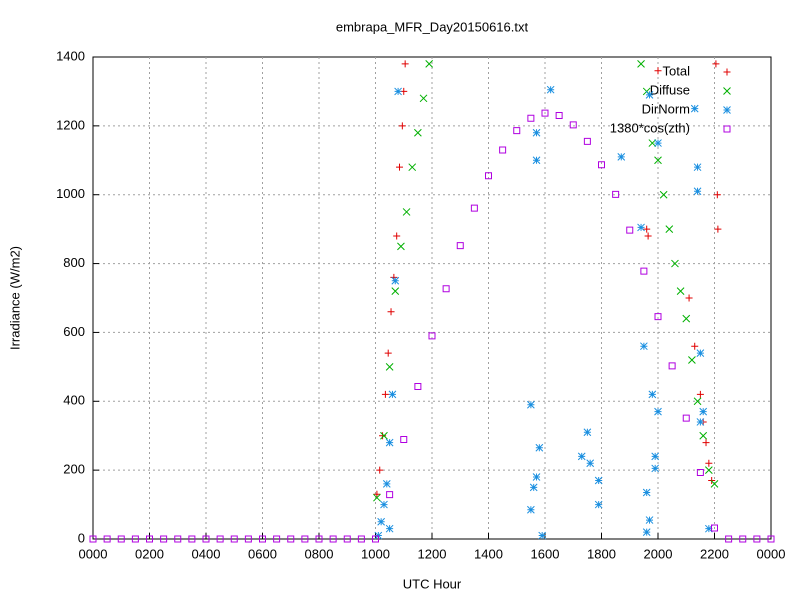  What do you see at coordinates (74, 331) in the screenshot?
I see `y-tick-label: 600` at bounding box center [74, 331].